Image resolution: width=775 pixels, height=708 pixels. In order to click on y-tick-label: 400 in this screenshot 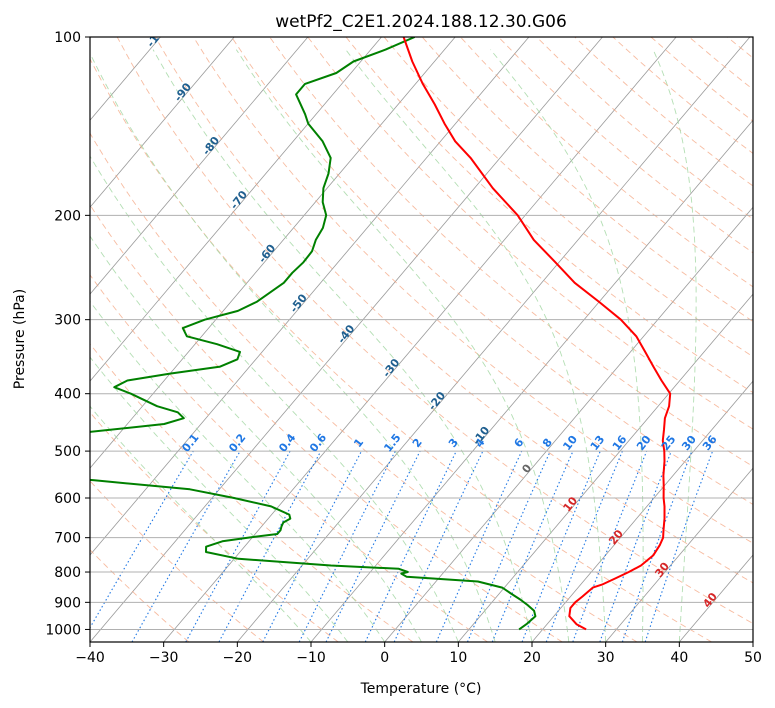, I will do `click(67, 395)`.